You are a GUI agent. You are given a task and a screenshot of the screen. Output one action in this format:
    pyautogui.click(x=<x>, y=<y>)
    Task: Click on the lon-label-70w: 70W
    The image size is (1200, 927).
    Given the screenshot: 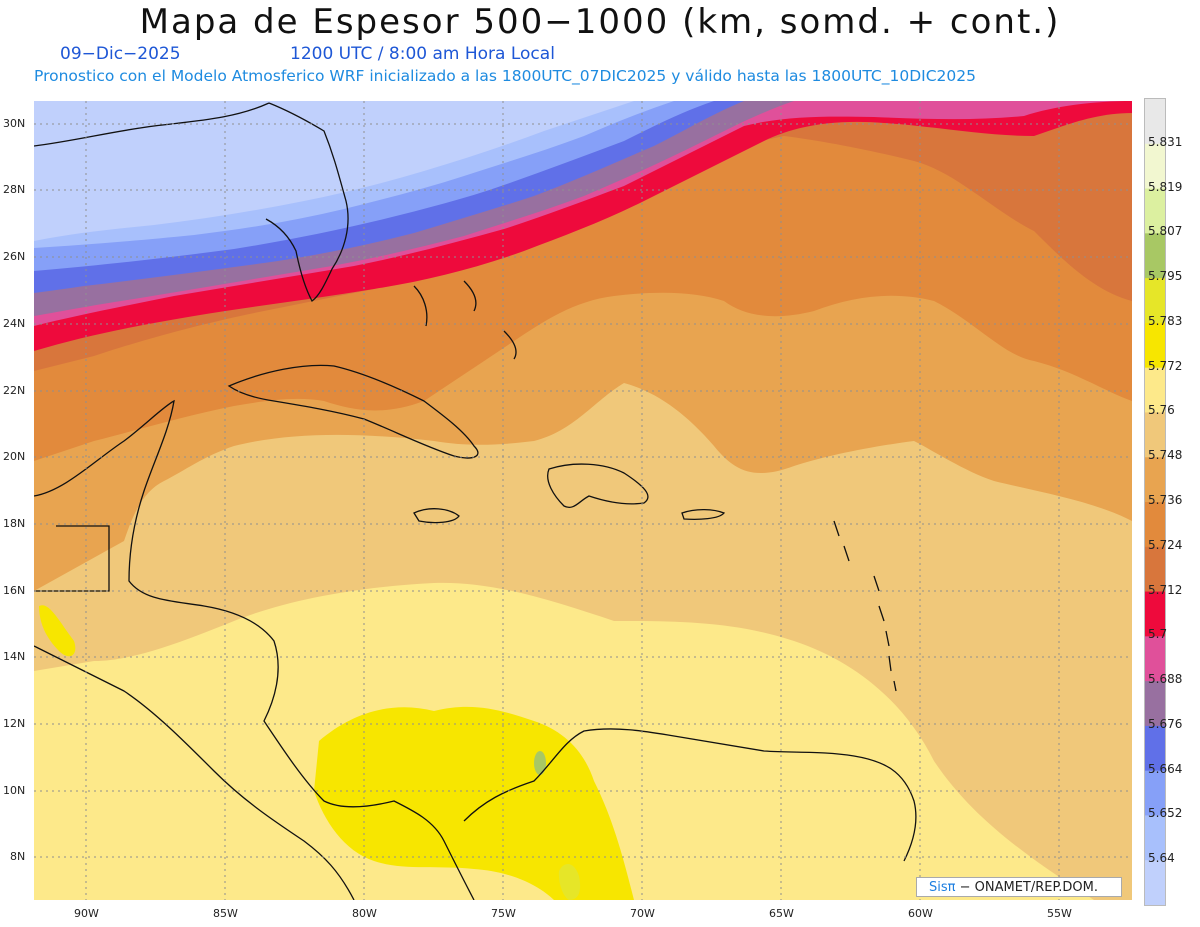 What is the action you would take?
    pyautogui.click(x=642, y=913)
    